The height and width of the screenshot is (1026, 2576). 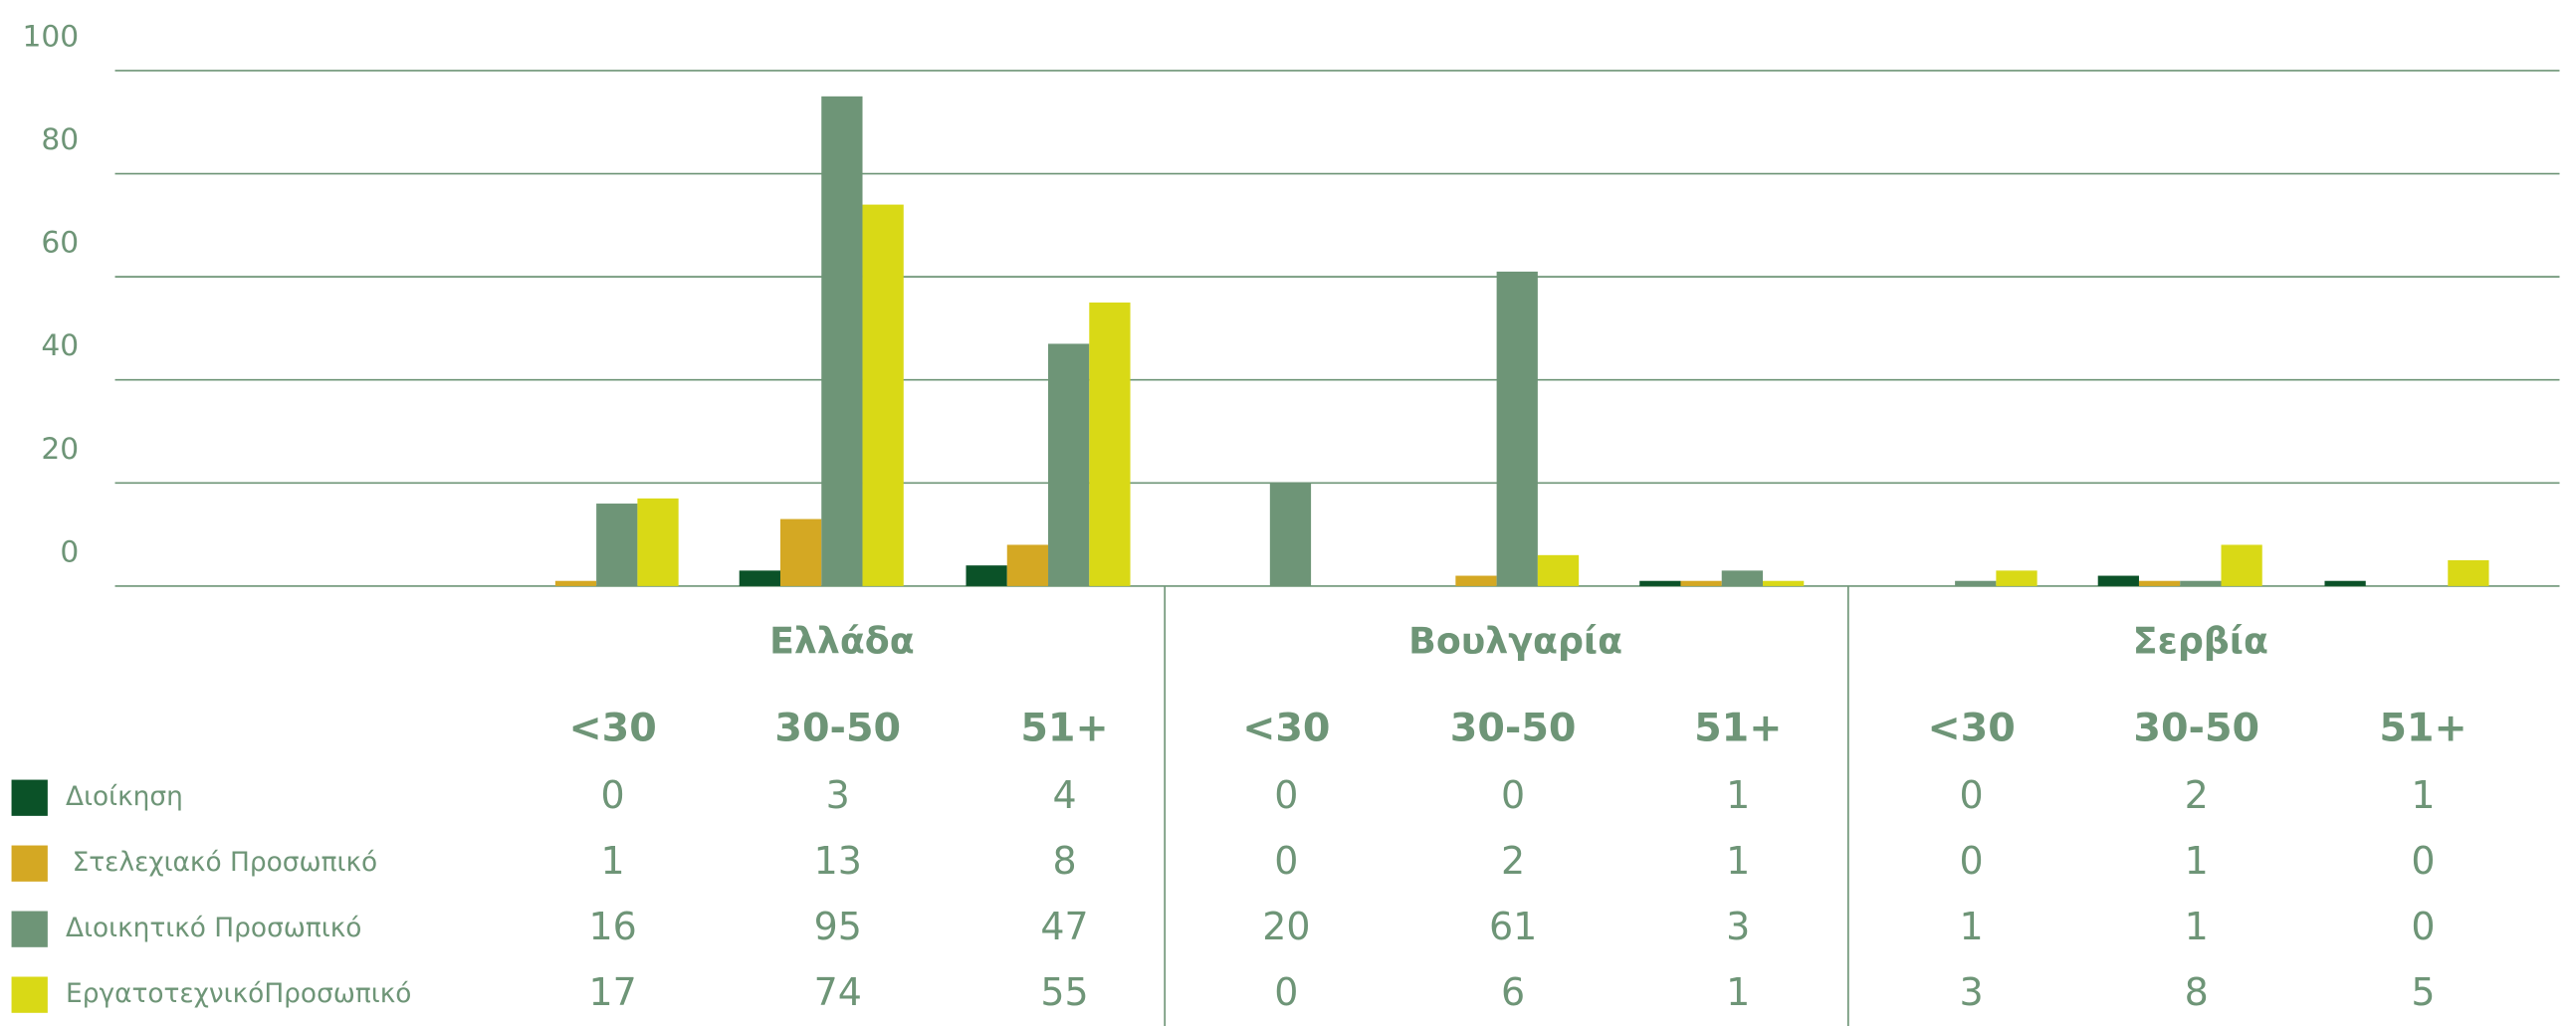 I want to click on country-label: Ελλάδα, so click(x=842, y=641).